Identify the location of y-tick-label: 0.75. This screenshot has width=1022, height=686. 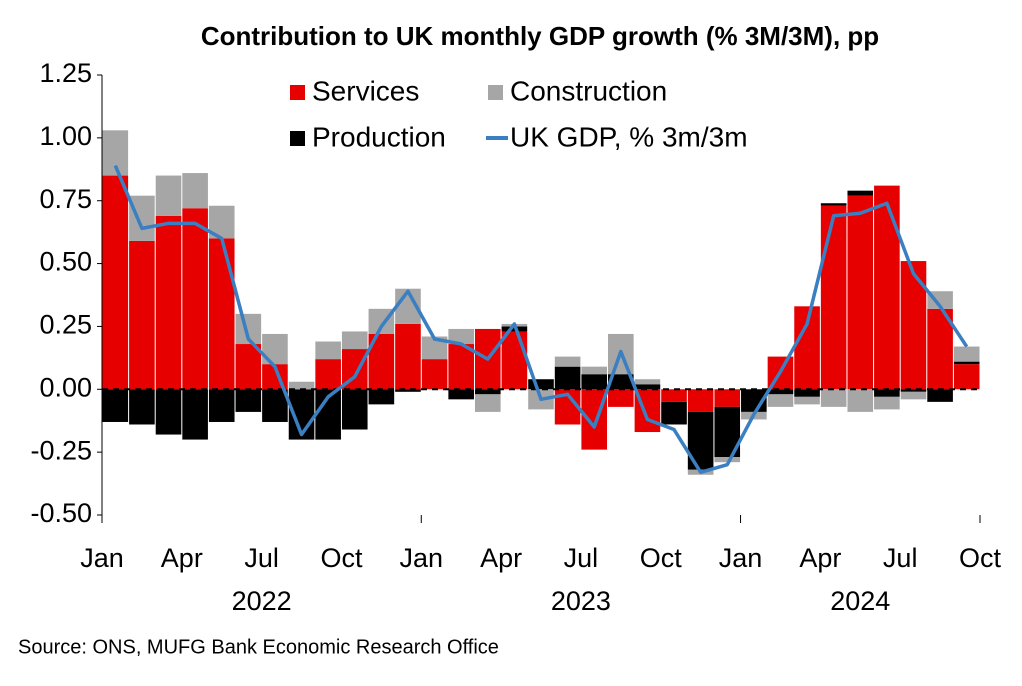
(65, 199).